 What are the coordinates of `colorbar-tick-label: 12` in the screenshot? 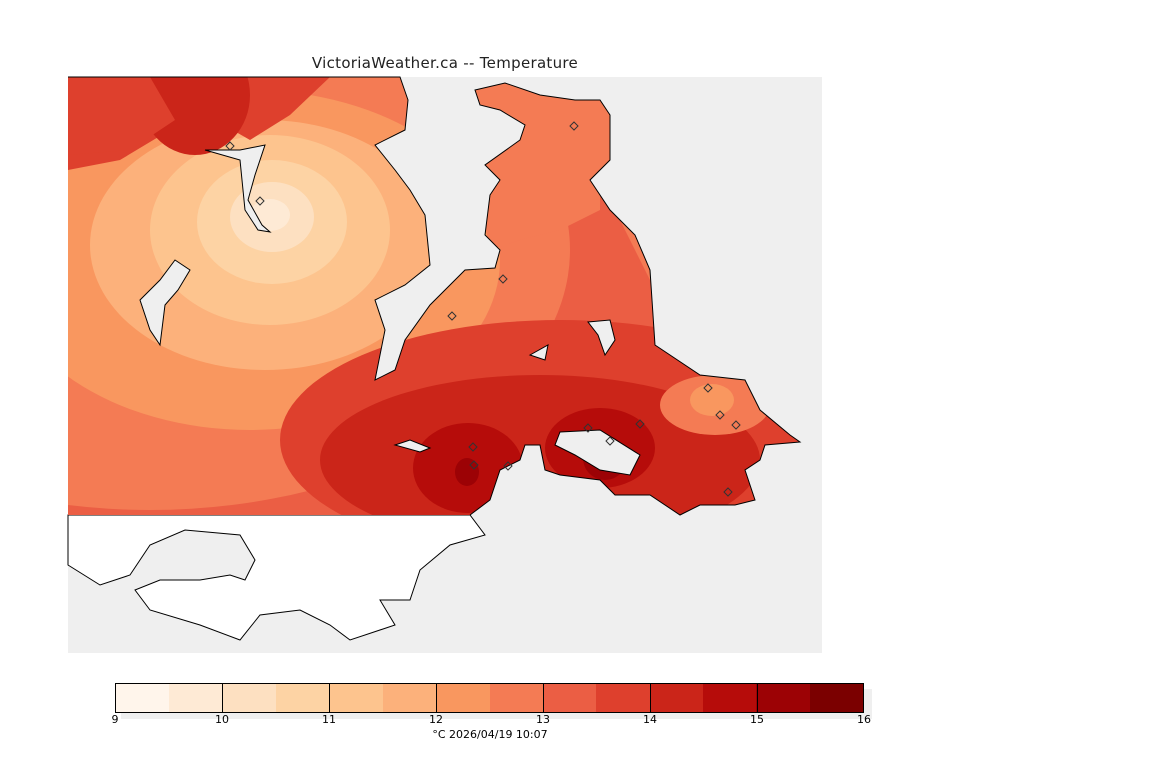 It's located at (436, 719).